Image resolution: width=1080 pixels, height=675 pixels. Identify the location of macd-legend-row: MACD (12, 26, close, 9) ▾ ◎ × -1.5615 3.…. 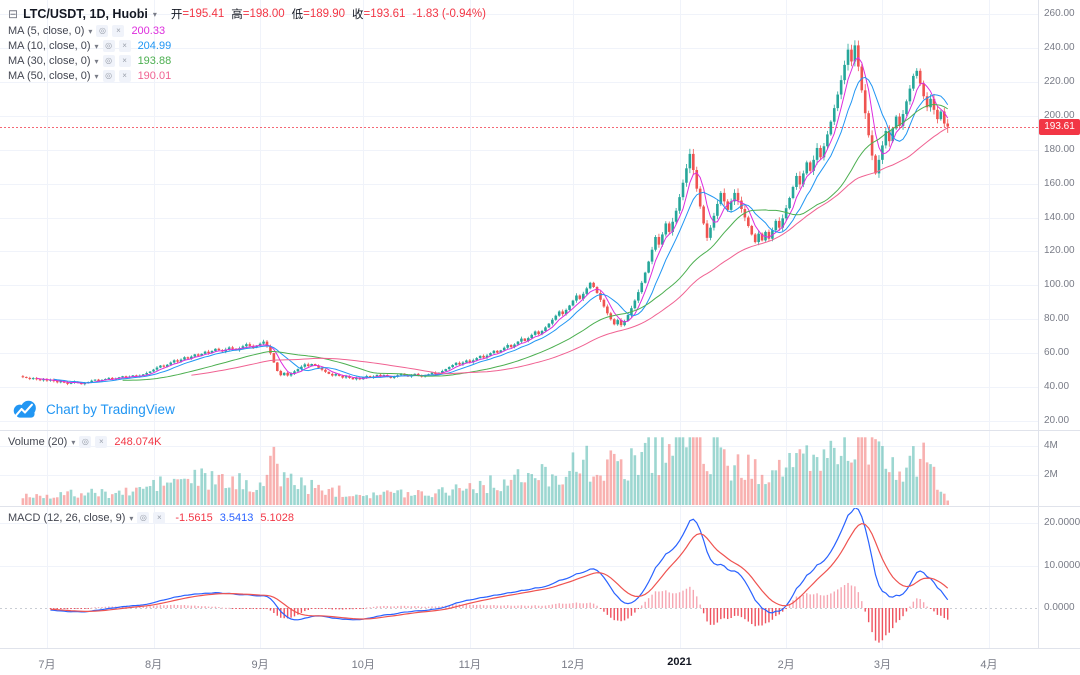
(151, 518).